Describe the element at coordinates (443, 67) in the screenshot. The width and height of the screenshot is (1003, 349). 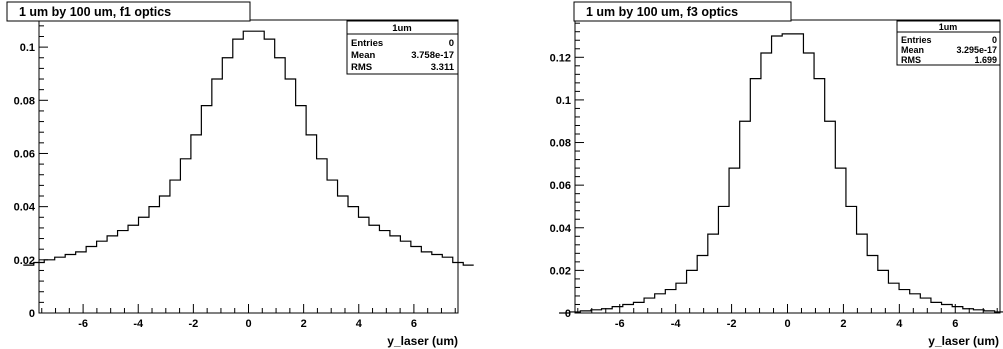
I see `stats-value-rms: 3.311` at that location.